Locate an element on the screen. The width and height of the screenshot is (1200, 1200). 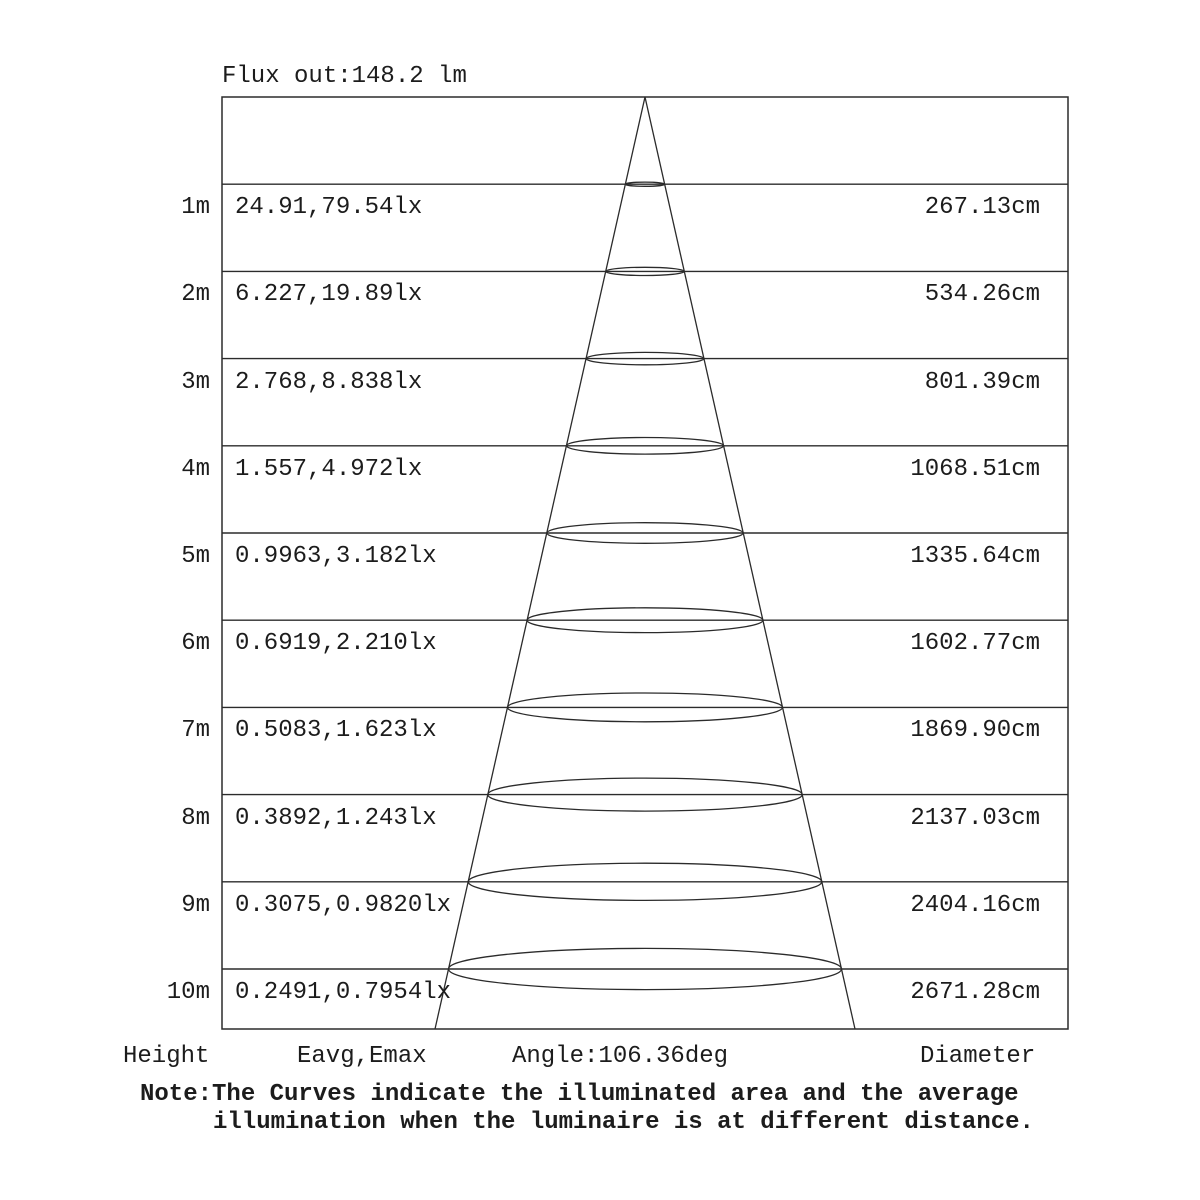
row-diameter-value: 2671.28cm is located at coordinates (975, 992).